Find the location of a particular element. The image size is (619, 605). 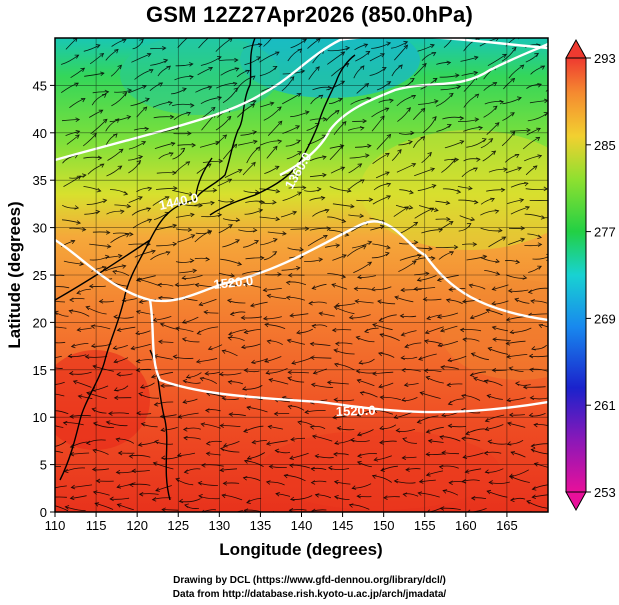

x-axis-ticks: 110 115 120 125 130 135 140 145 150 155 160 165 is located at coordinates (281, 522).